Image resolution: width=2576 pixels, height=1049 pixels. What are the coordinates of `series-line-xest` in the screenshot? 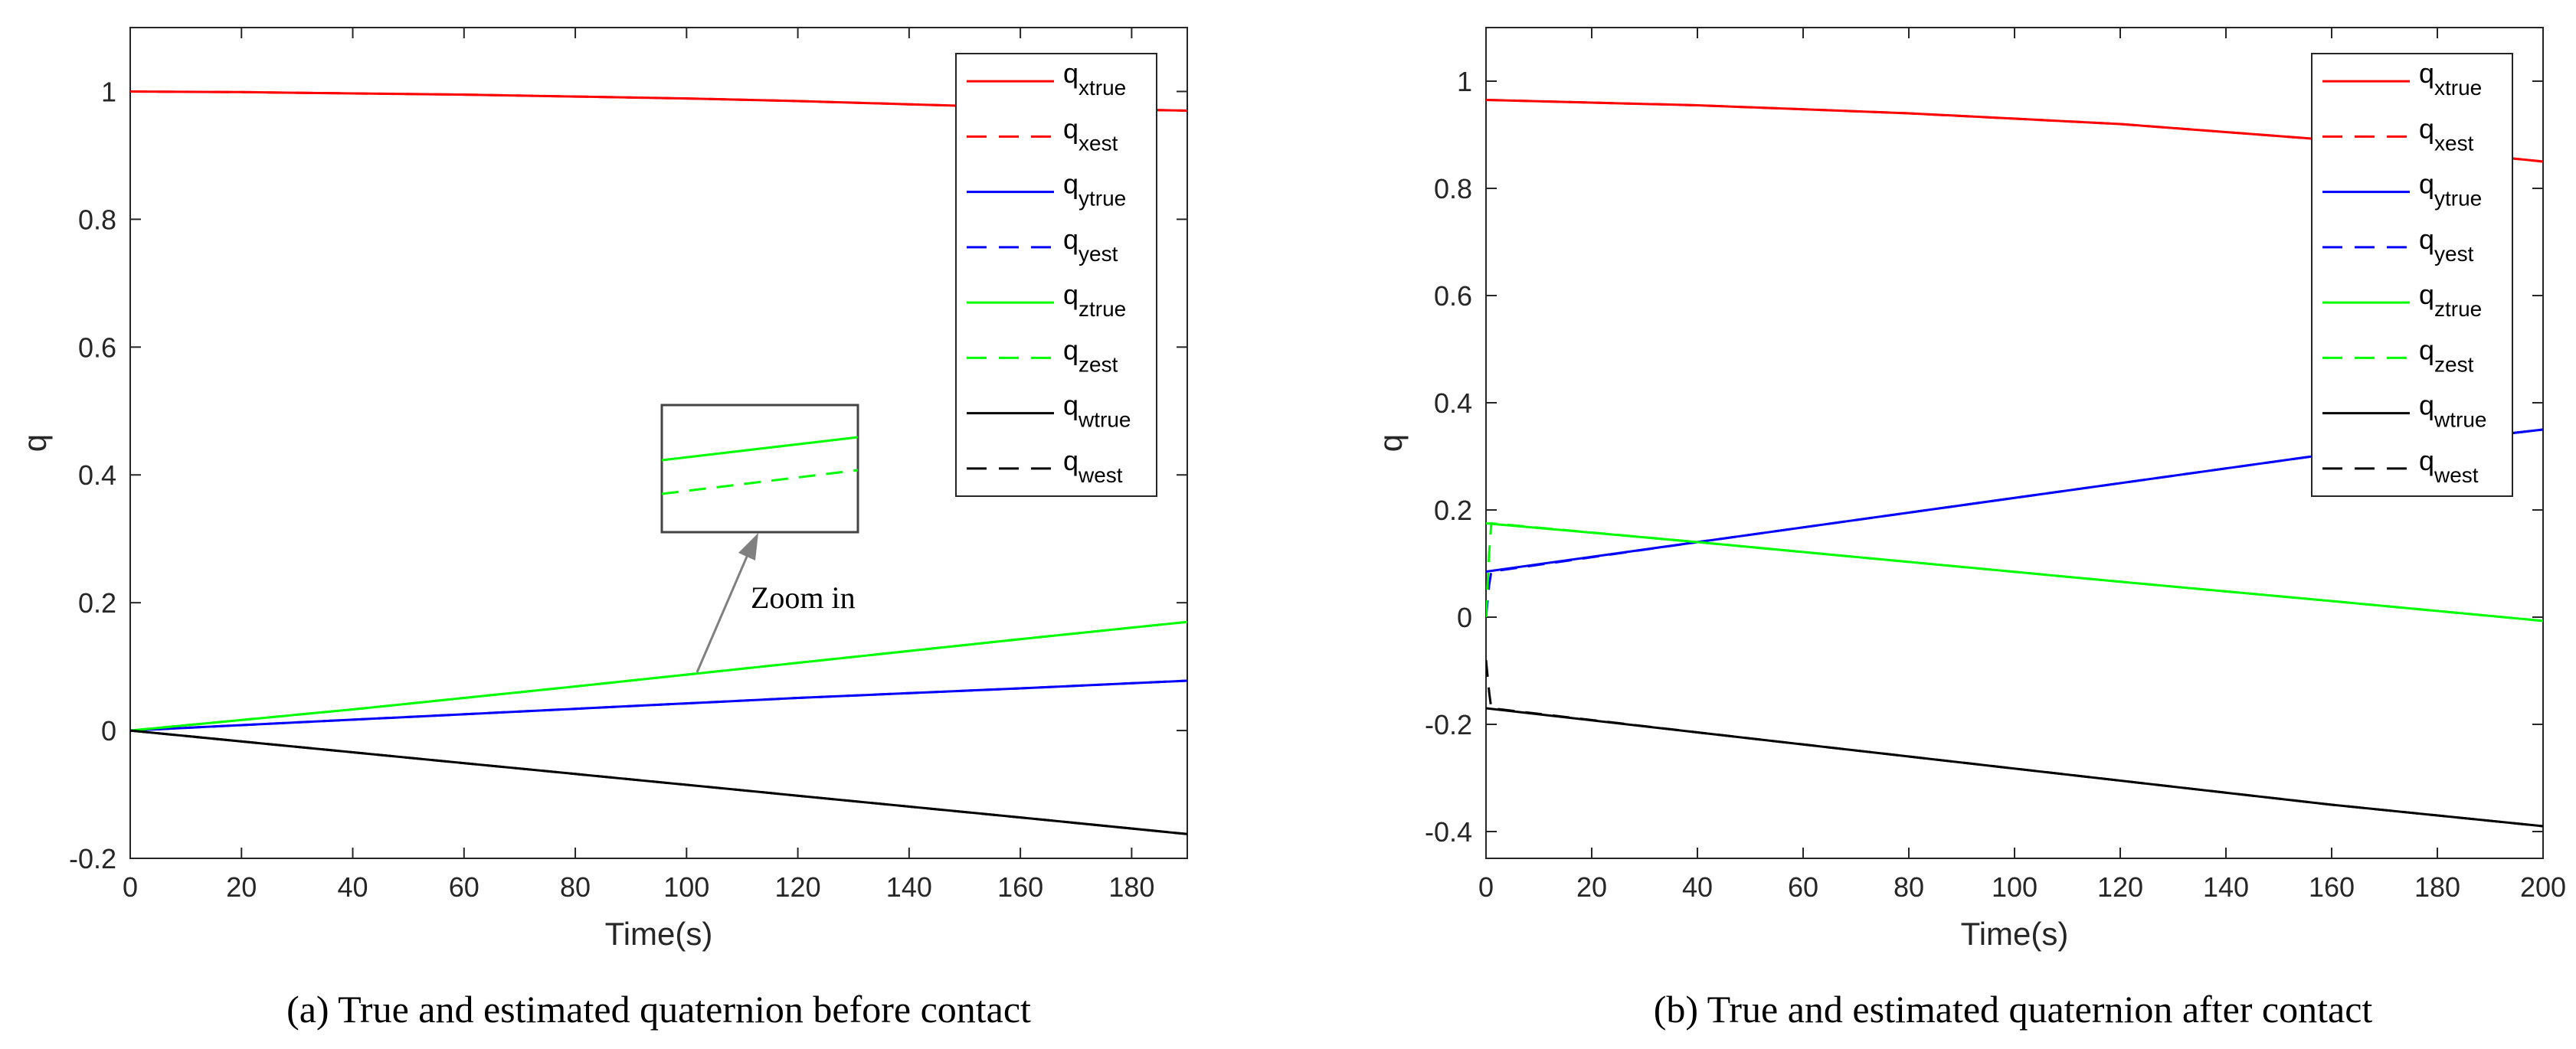 It's located at (2014, 131).